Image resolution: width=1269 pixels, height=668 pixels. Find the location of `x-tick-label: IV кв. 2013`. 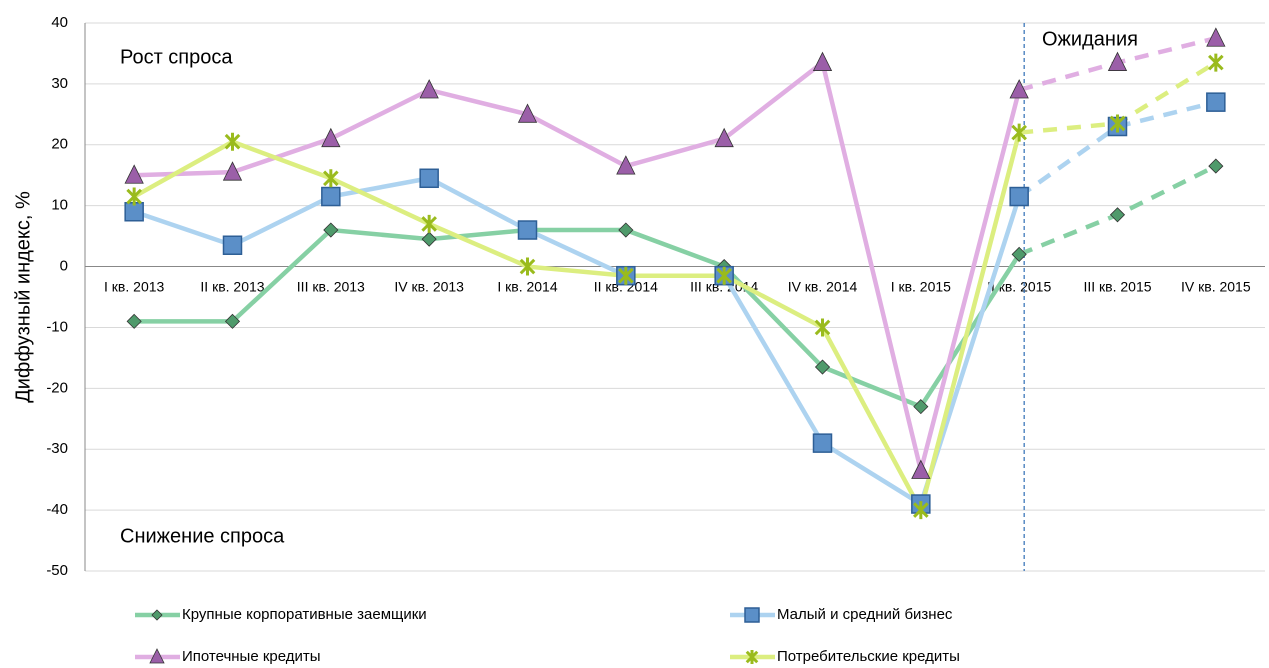

x-tick-label: IV кв. 2013 is located at coordinates (429, 286).